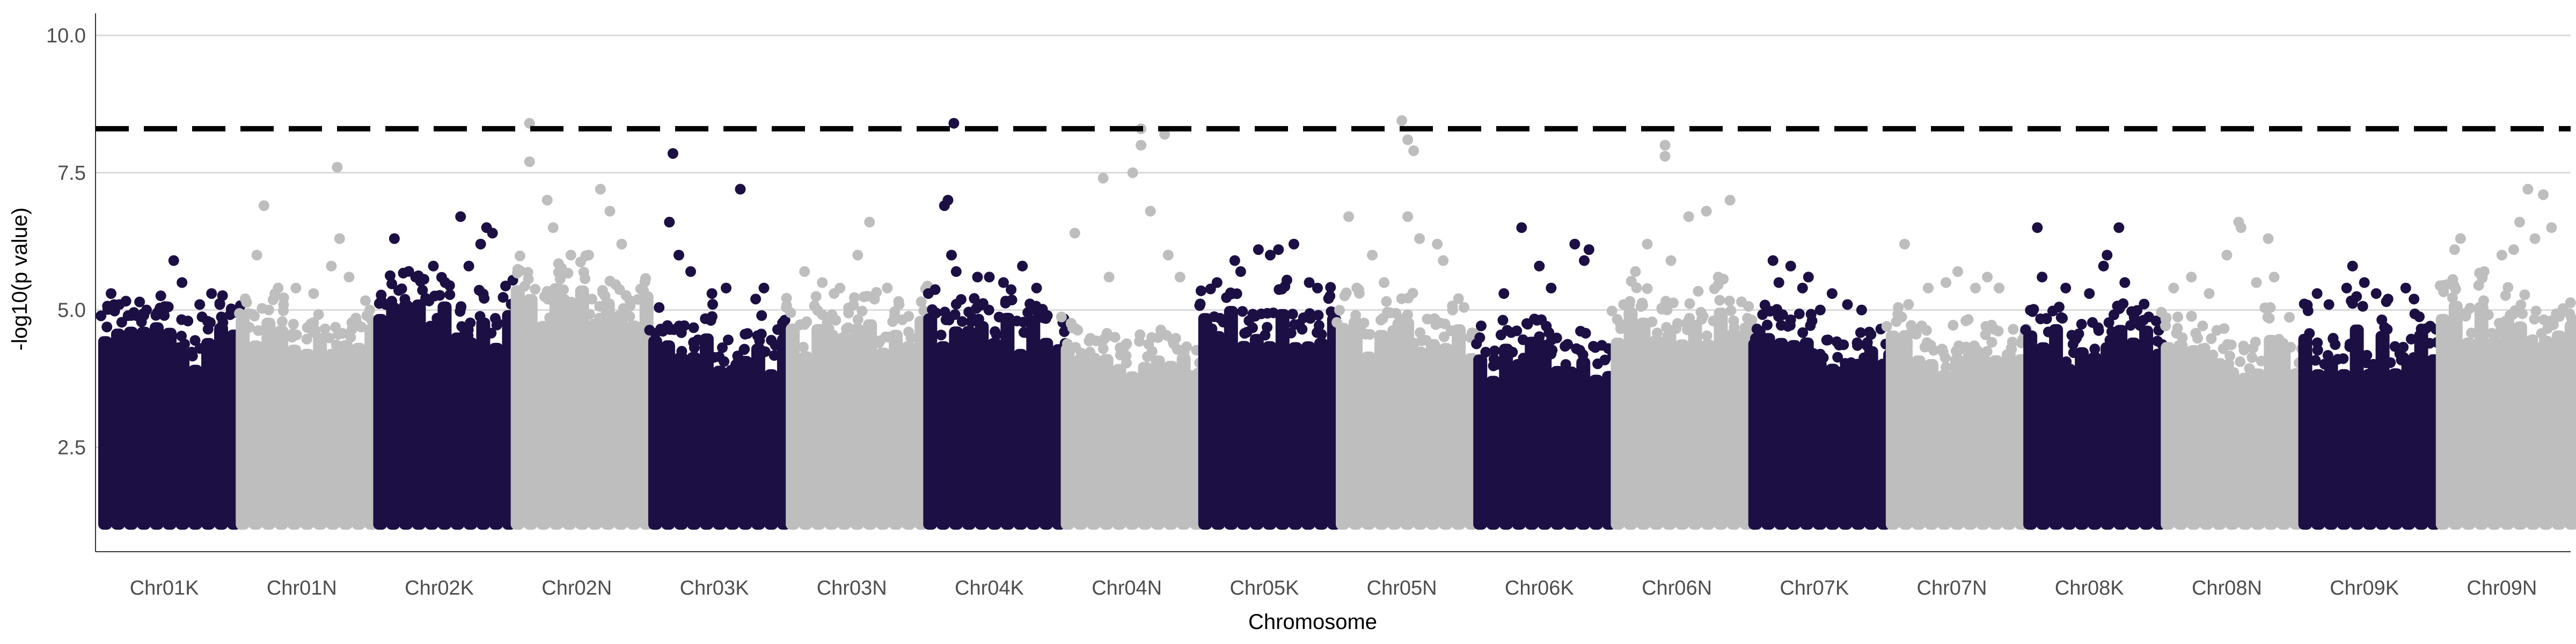  What do you see at coordinates (1677, 588) in the screenshot?
I see `x-tick-label: Chr06N` at bounding box center [1677, 588].